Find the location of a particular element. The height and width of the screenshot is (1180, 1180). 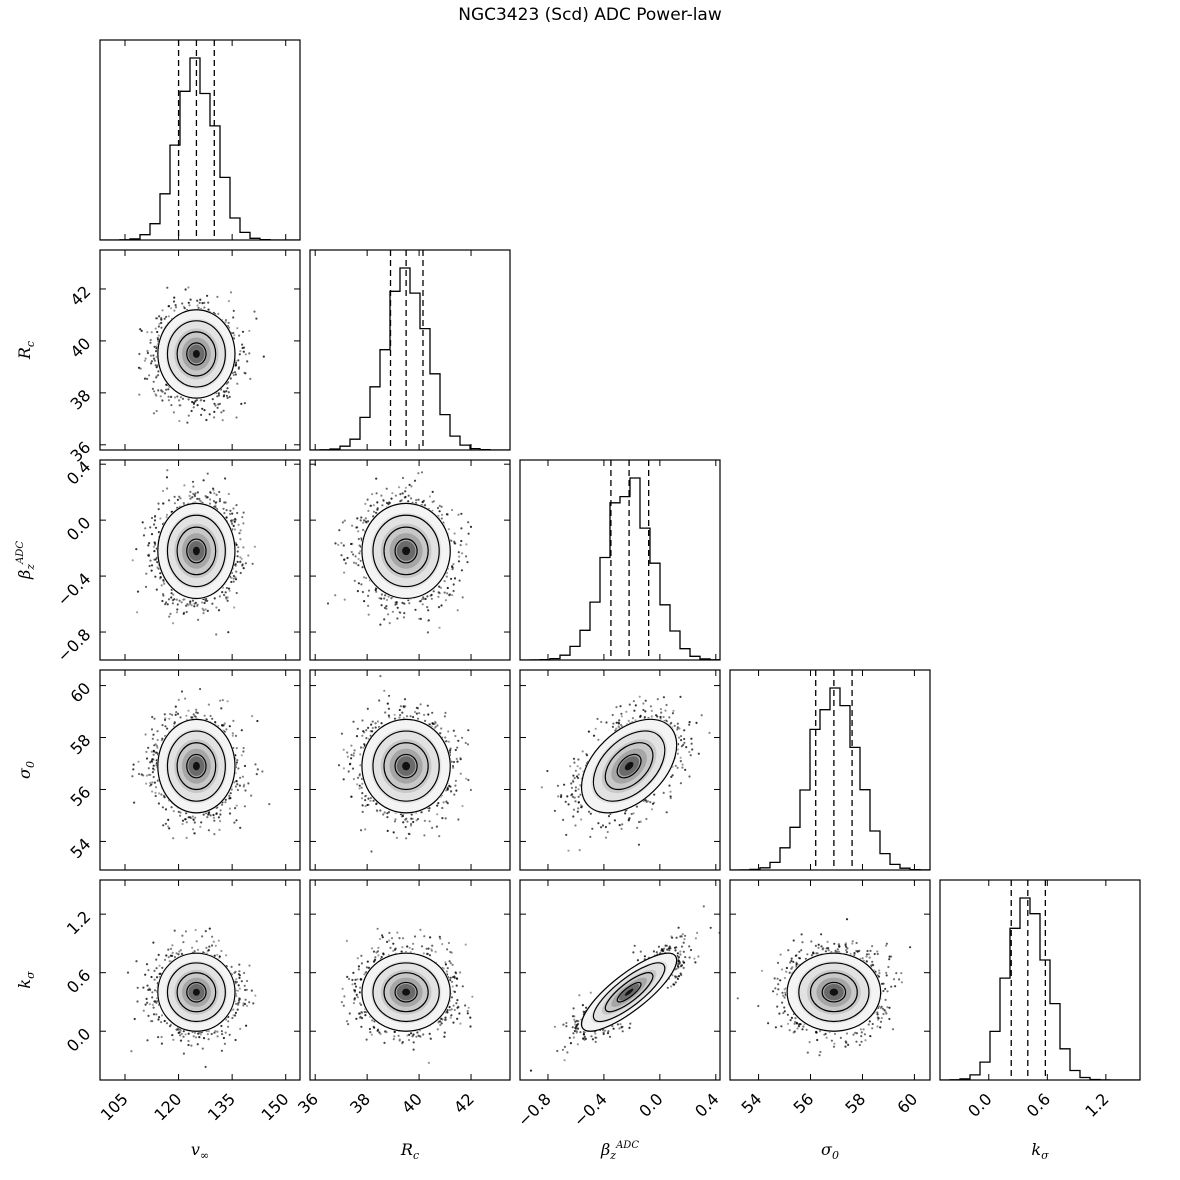

scatter-panel-sigma0-ksigma is located at coordinates (830, 980).